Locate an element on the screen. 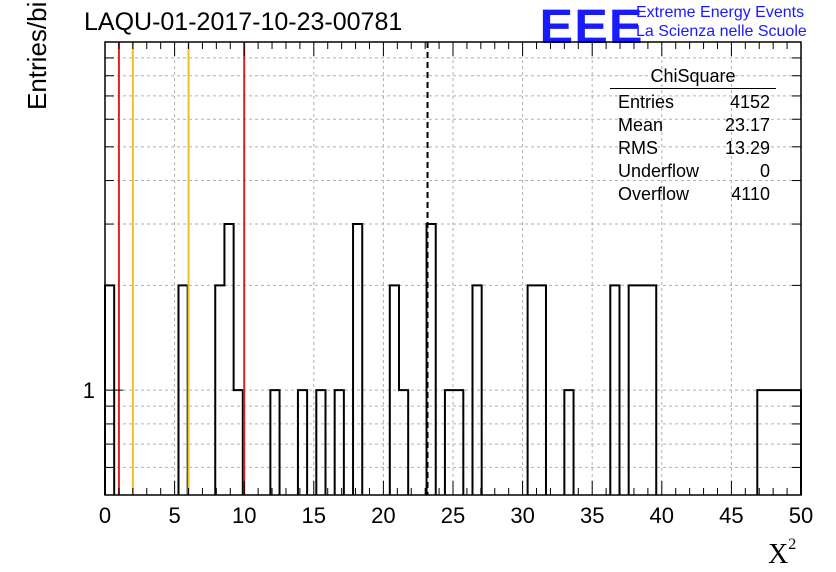 The height and width of the screenshot is (572, 836). x-tick-label: 40 is located at coordinates (662, 515).